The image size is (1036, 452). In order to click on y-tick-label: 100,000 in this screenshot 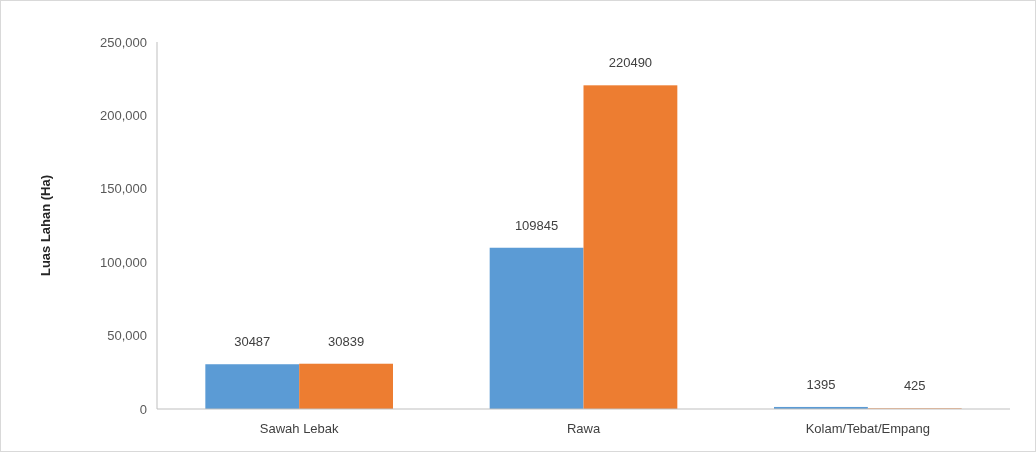, I will do `click(123, 262)`.